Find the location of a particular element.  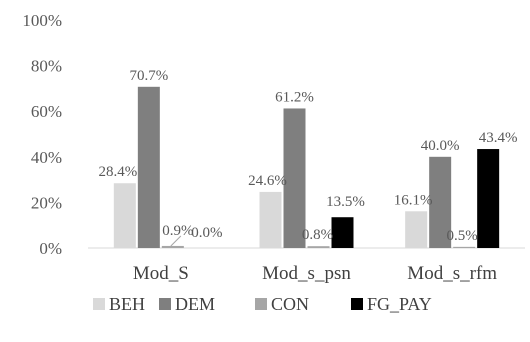

x-axis: Mod_S Mod_s_psn Mod_s_rfm is located at coordinates (315, 273).